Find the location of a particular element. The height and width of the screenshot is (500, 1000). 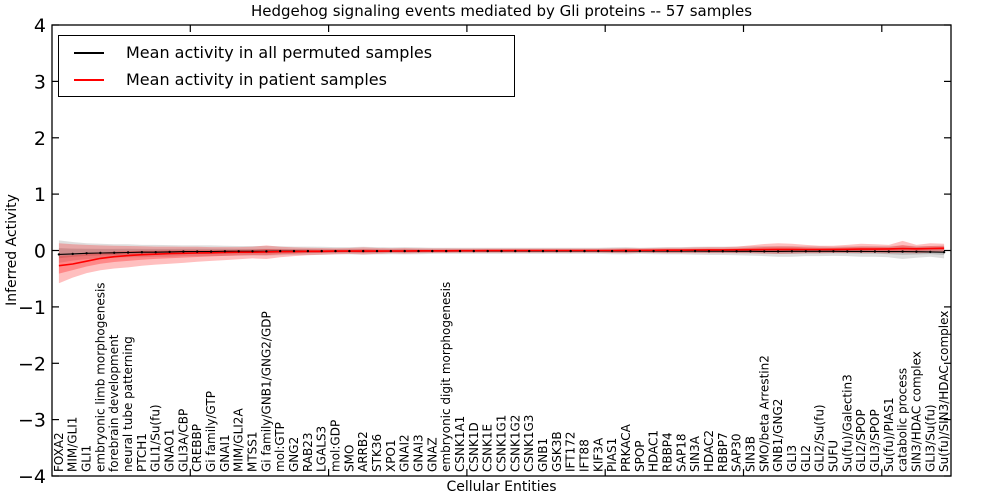

x-category-label: Gi family/GNB1/GNG2/GDP is located at coordinates (266, 391).